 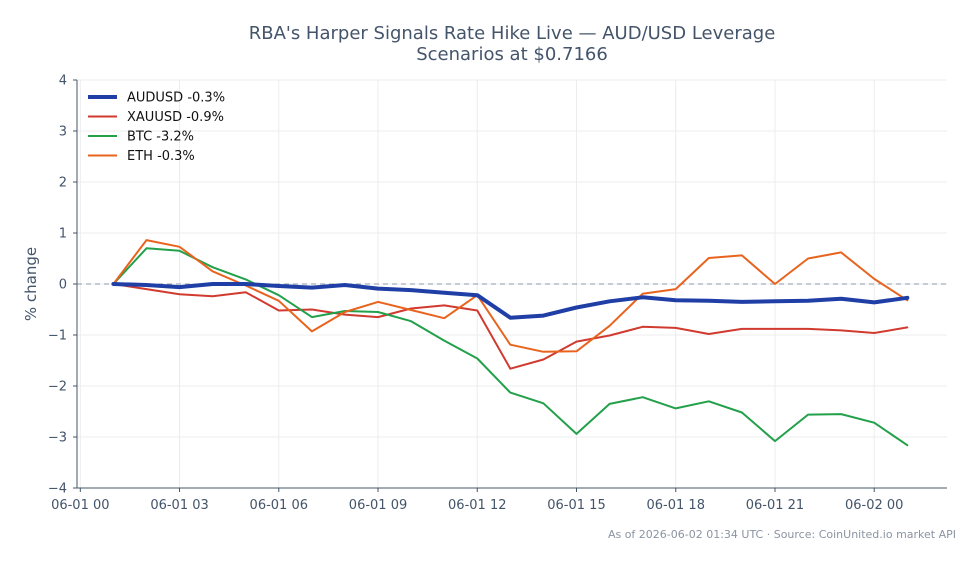 I want to click on x-tick-label-7: 06-01 21, so click(x=775, y=505).